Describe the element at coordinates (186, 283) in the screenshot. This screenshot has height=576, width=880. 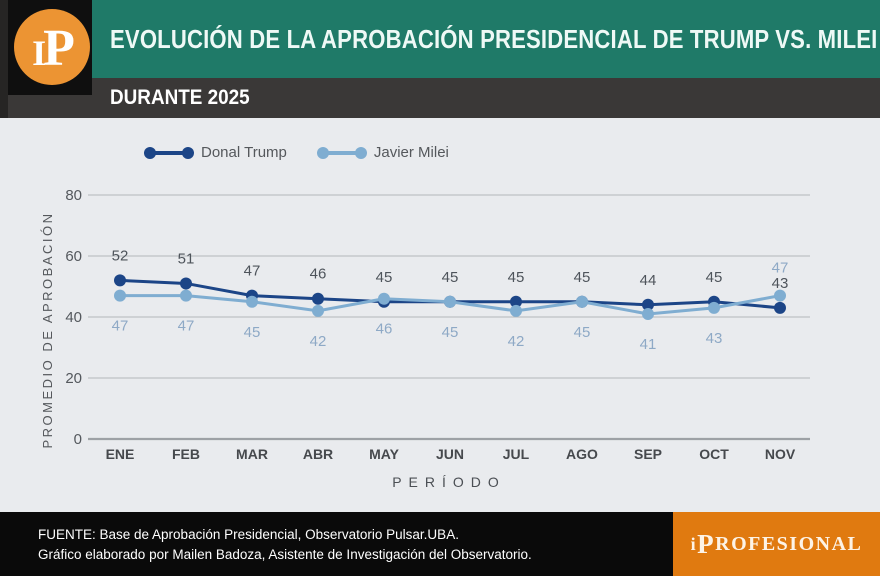
I see `trump-point-feb` at that location.